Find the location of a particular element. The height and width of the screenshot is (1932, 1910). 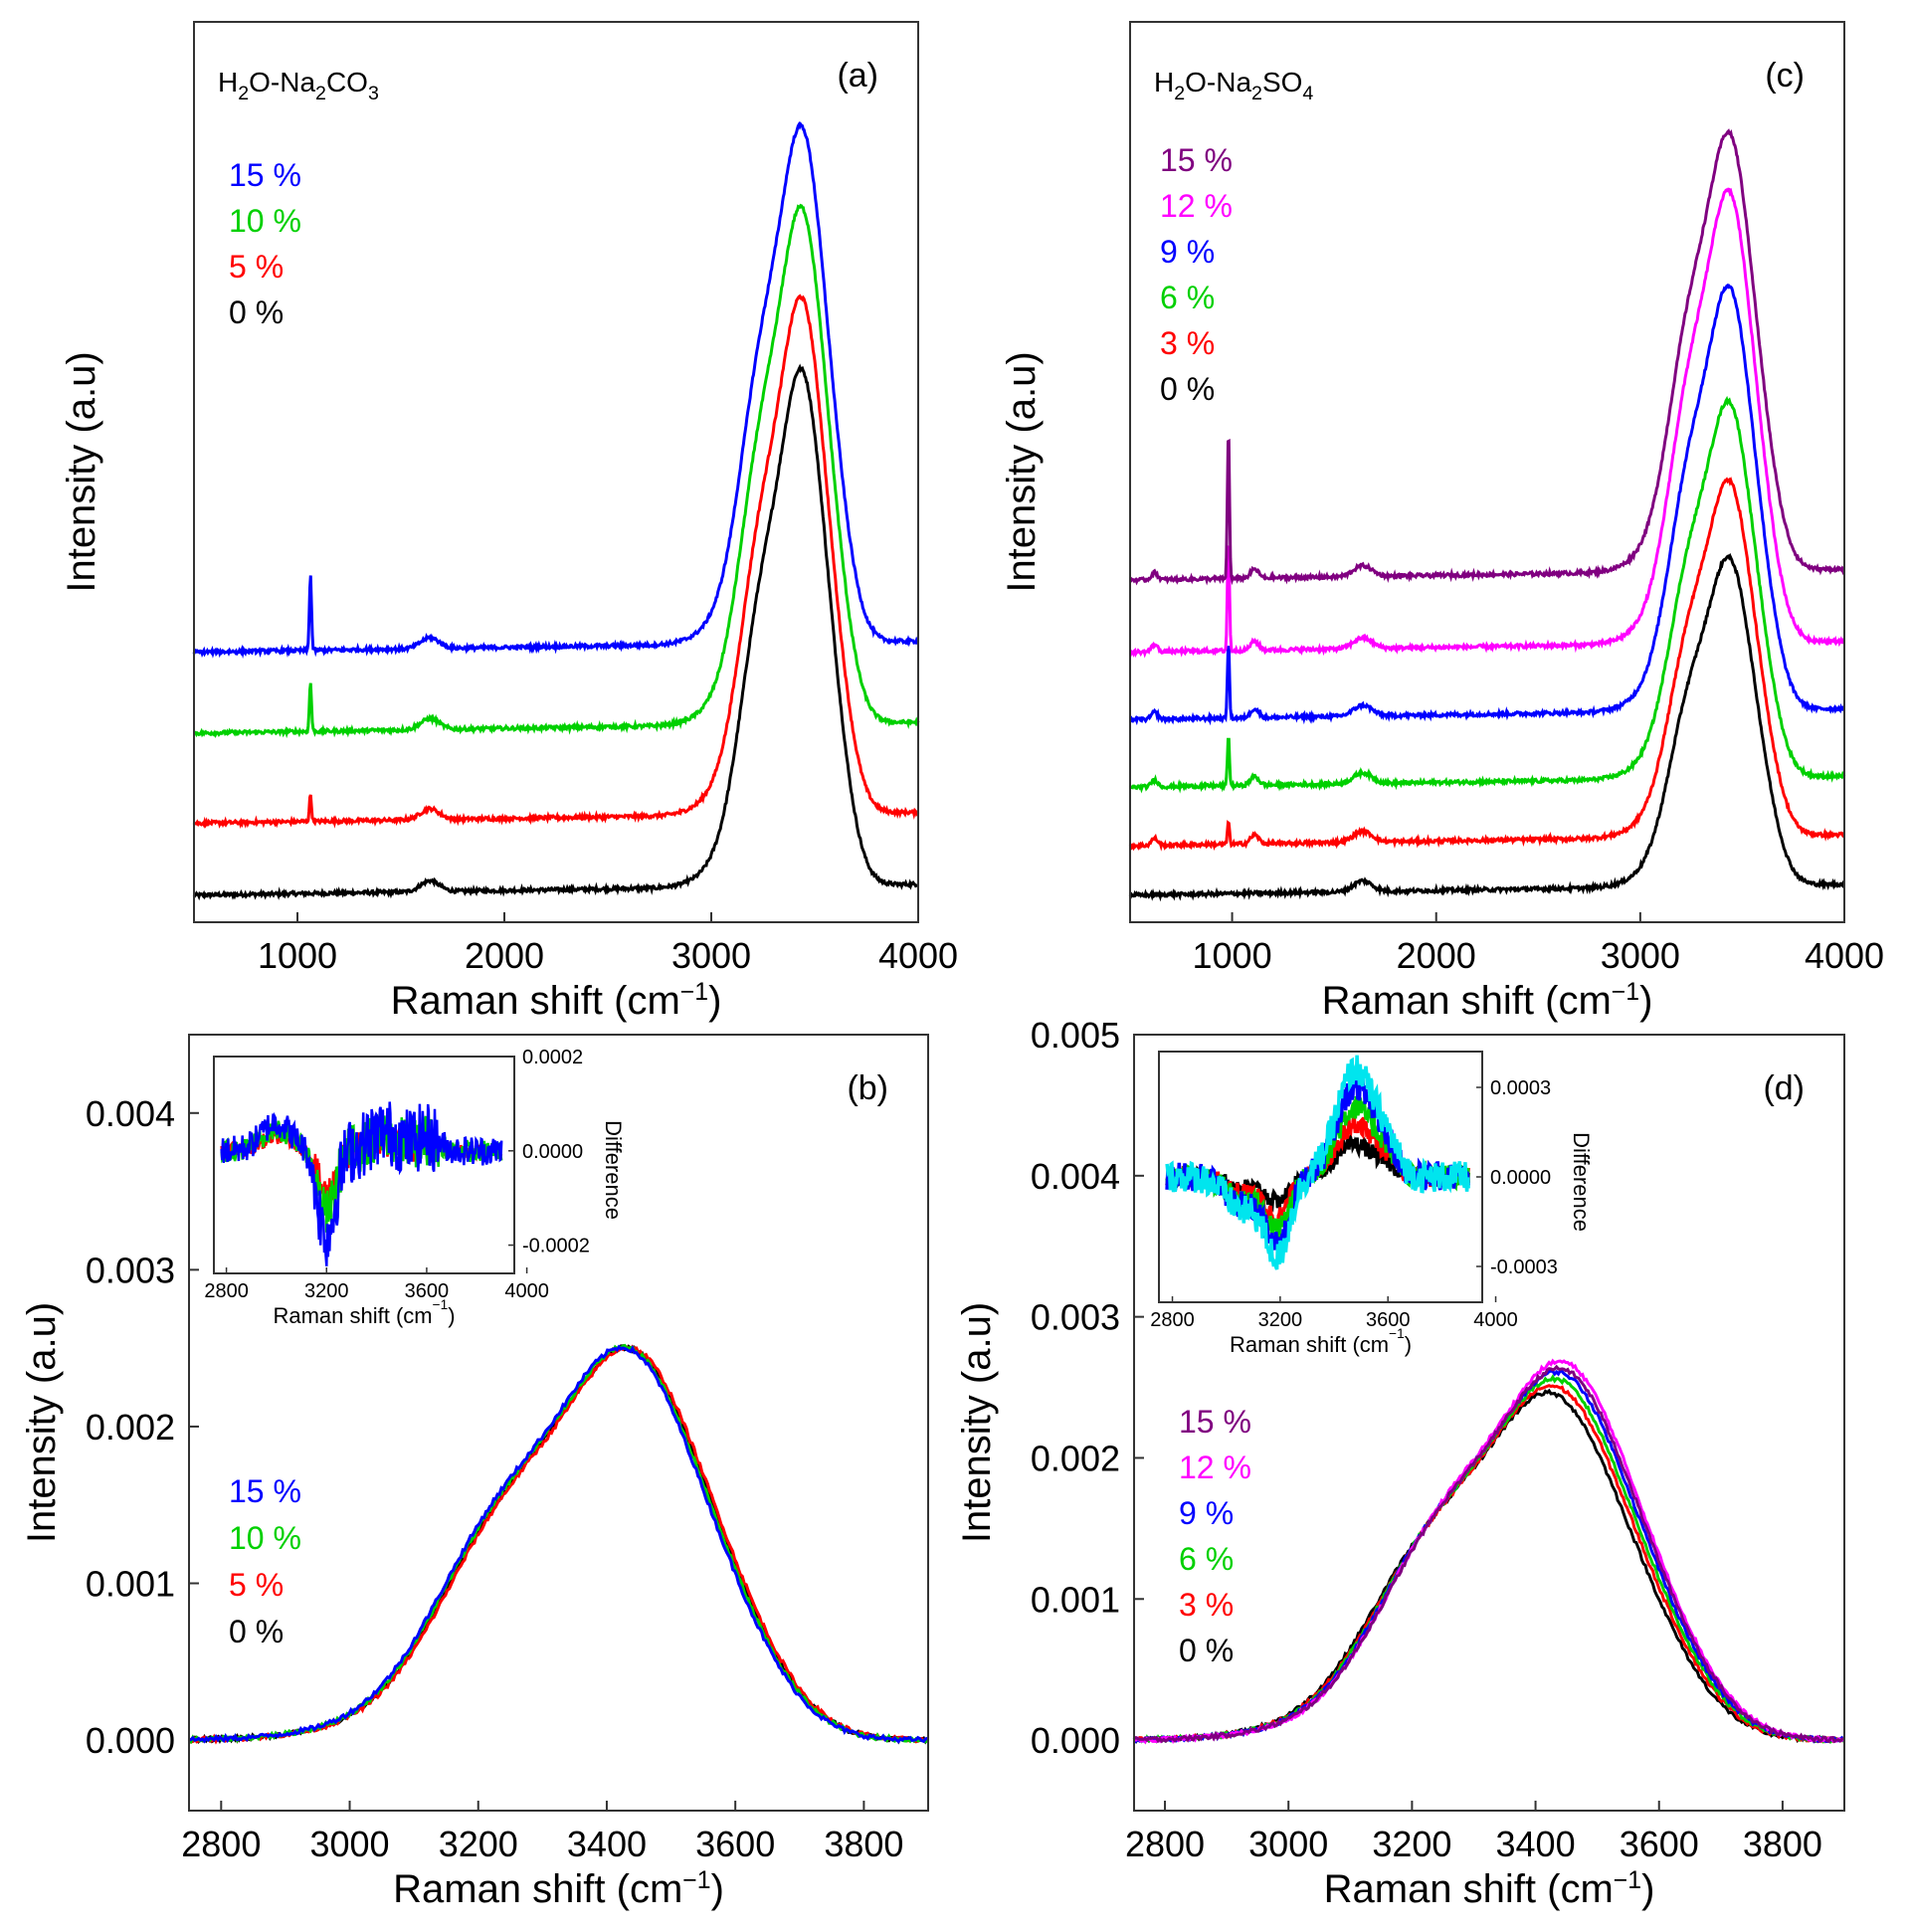

sample-label: H2O-Na2CO3 is located at coordinates (298, 85).